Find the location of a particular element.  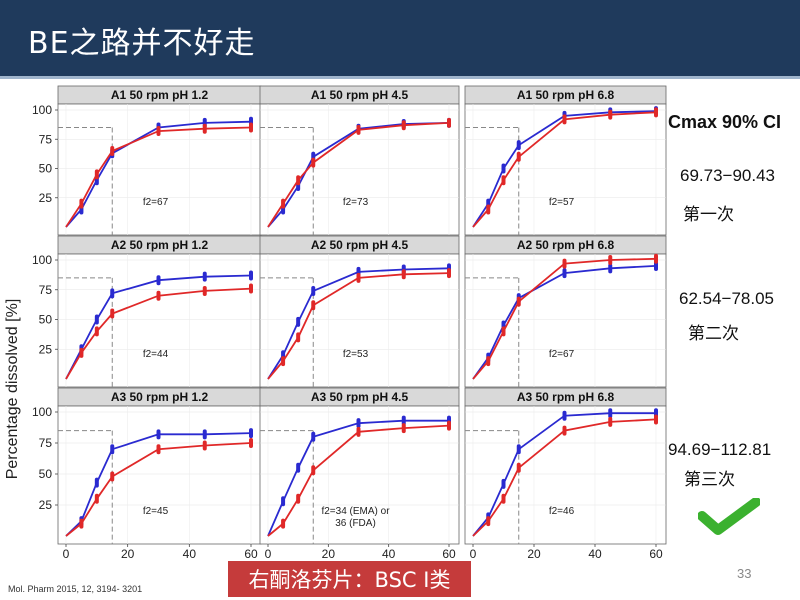

attempt-label-1: 第一次 is located at coordinates (708, 215).